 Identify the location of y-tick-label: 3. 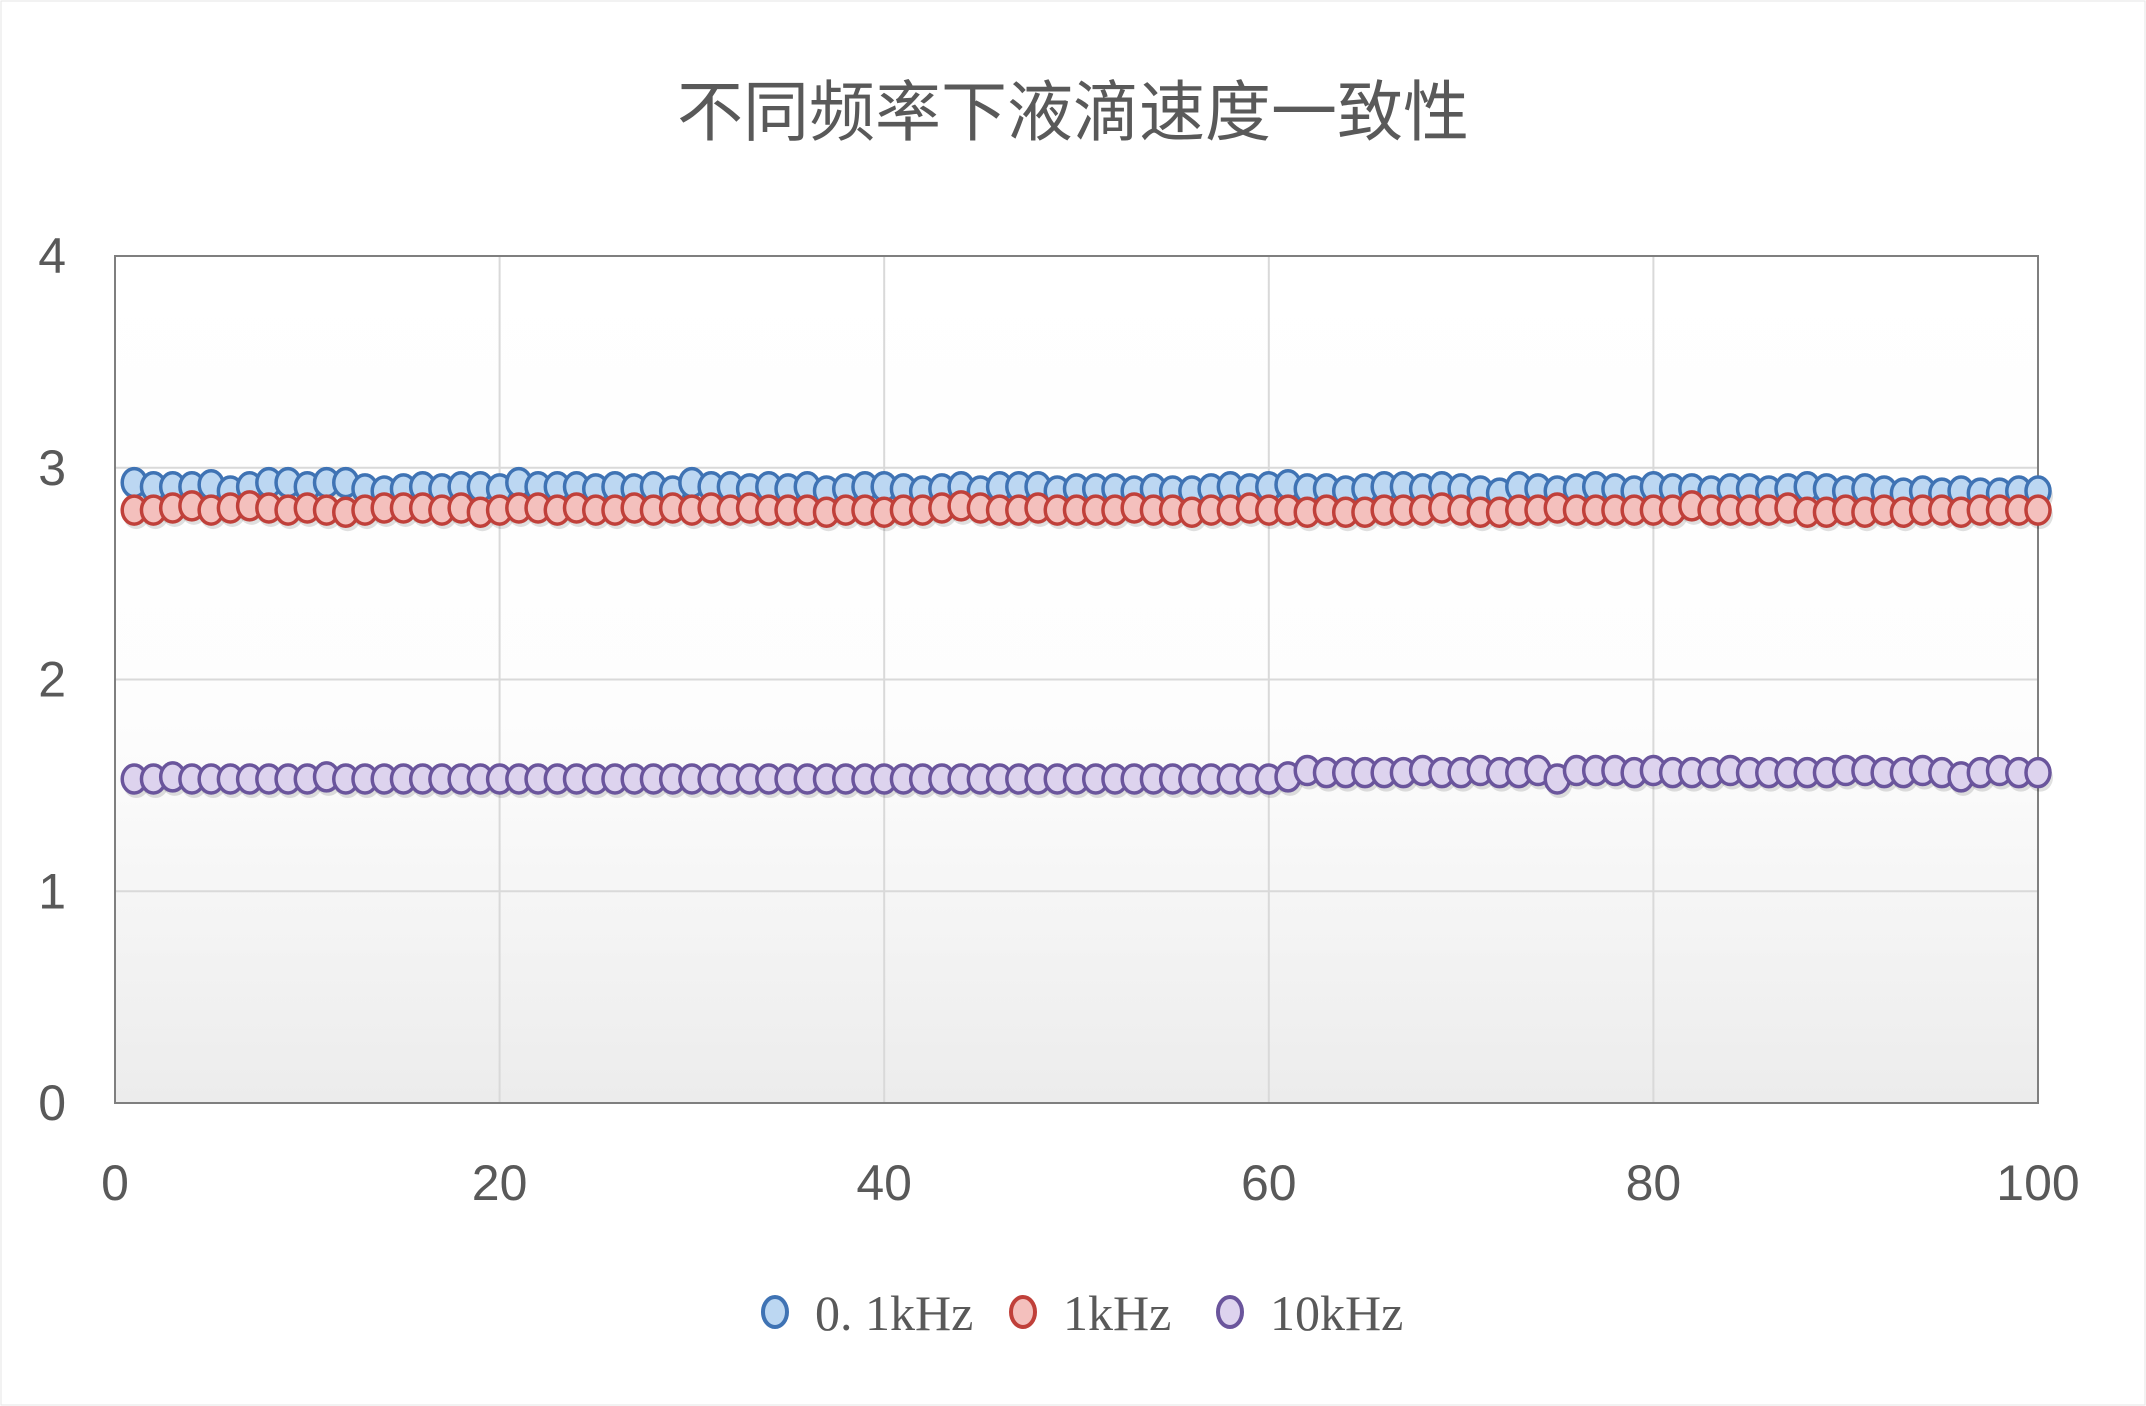
(52, 468).